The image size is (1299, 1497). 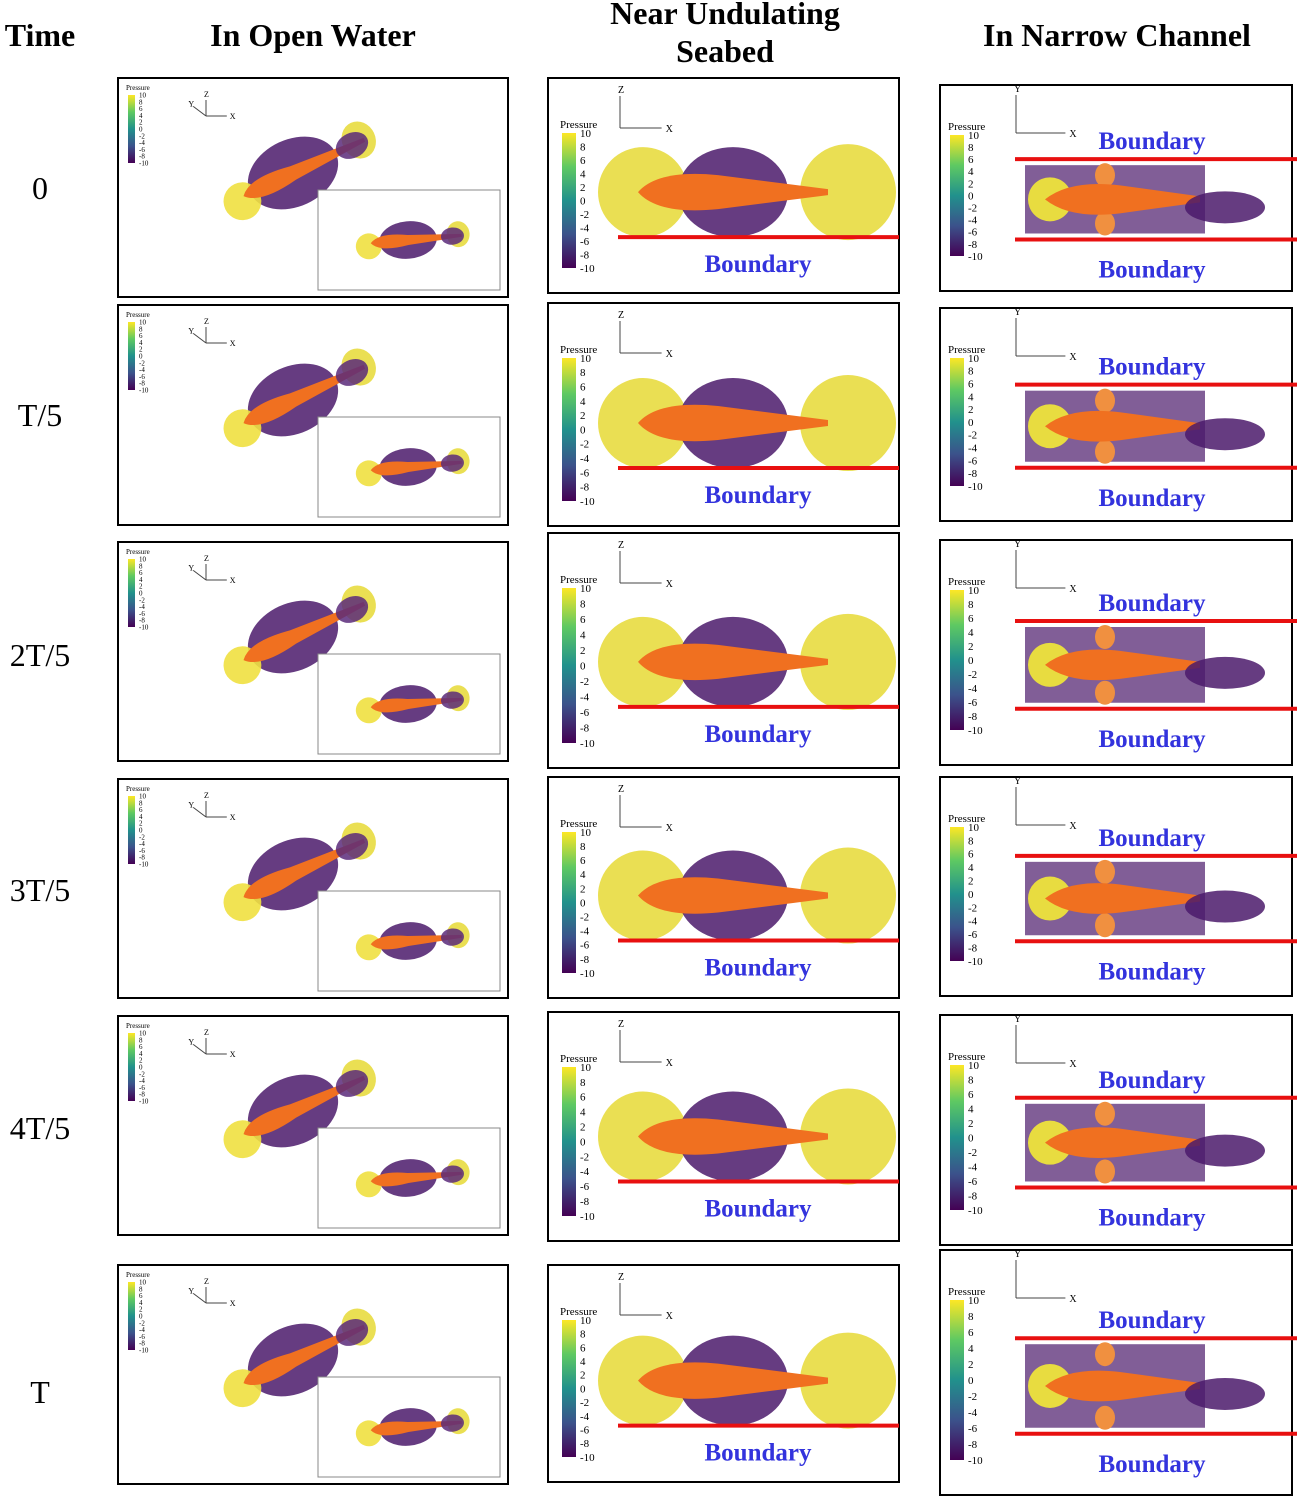 I want to click on column-header: Near Undulating Seabed, so click(x=725, y=34).